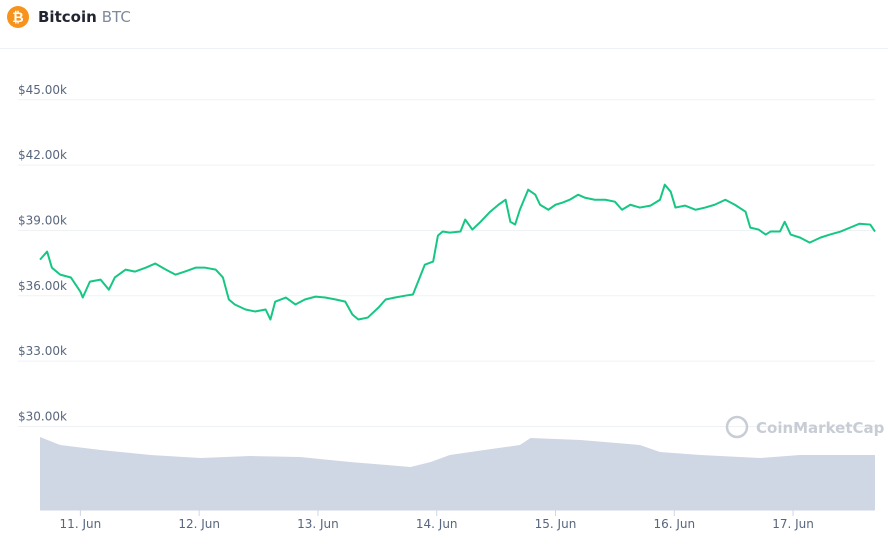 Image resolution: width=888 pixels, height=551 pixels. What do you see at coordinates (42, 416) in the screenshot?
I see `y-tick-label: $30.00k` at bounding box center [42, 416].